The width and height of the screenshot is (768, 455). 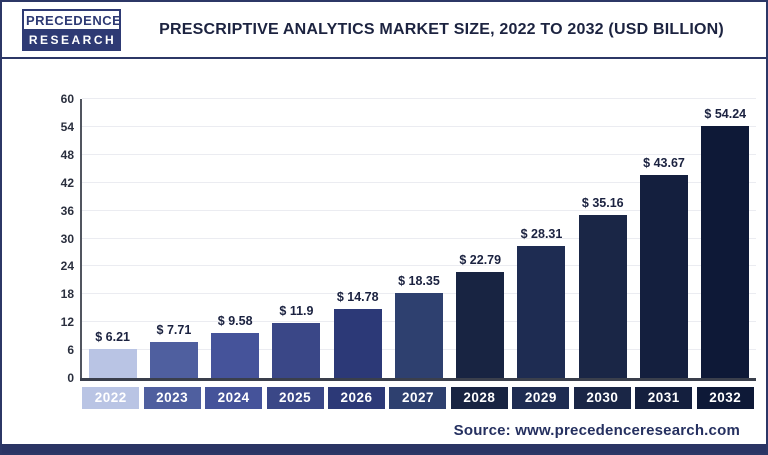 What do you see at coordinates (67, 238) in the screenshot?
I see `y-axis-tick-label: 30` at bounding box center [67, 238].